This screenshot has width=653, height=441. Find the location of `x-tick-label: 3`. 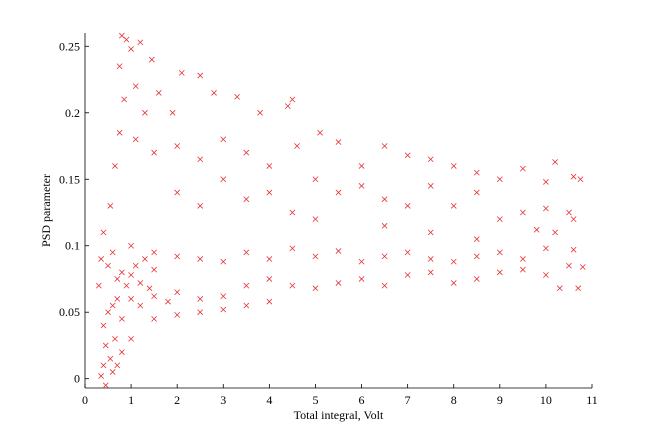

x-tick-label: 3 is located at coordinates (223, 400).